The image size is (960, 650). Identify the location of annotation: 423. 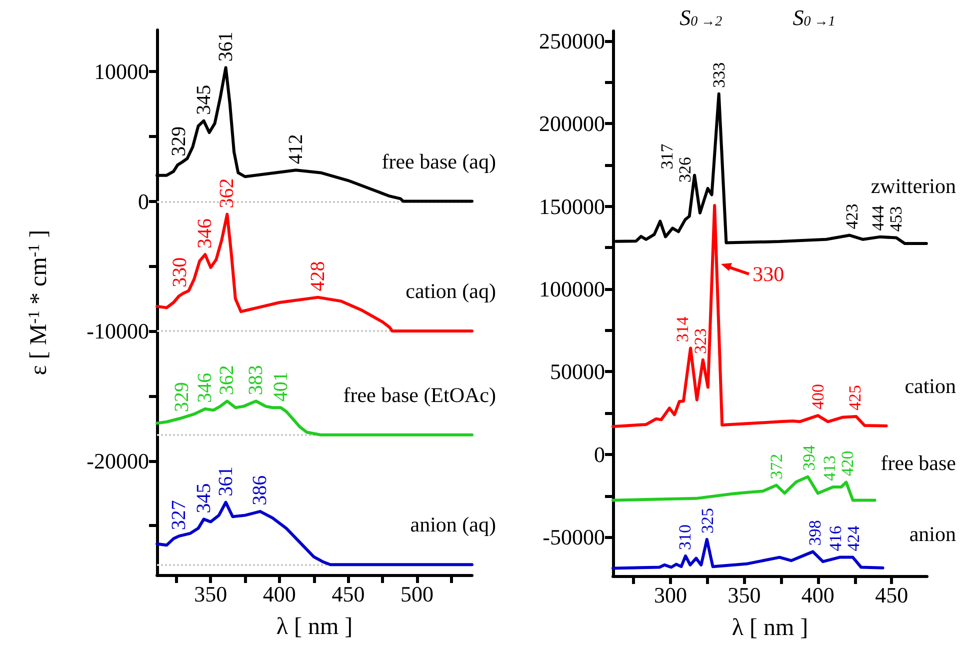
(852, 217).